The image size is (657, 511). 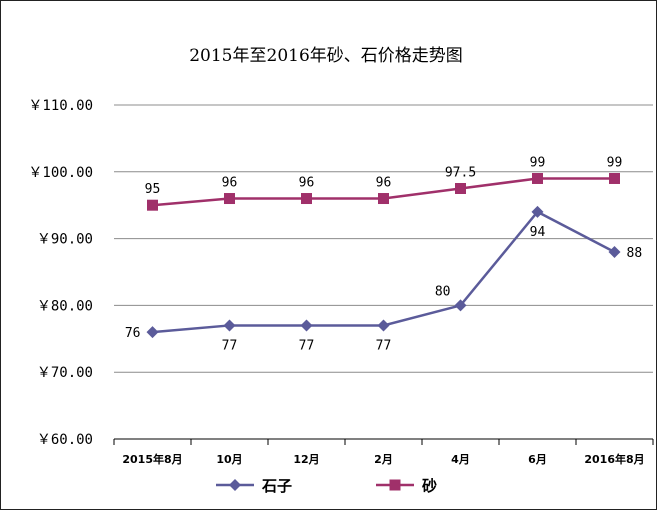 I want to click on y-tick-label: ￥90.00, so click(x=65, y=240).